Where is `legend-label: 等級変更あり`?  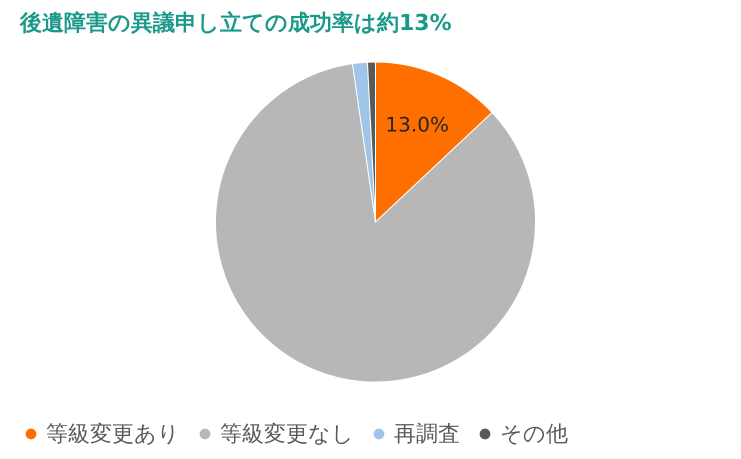 legend-label: 等級変更あり is located at coordinates (113, 434).